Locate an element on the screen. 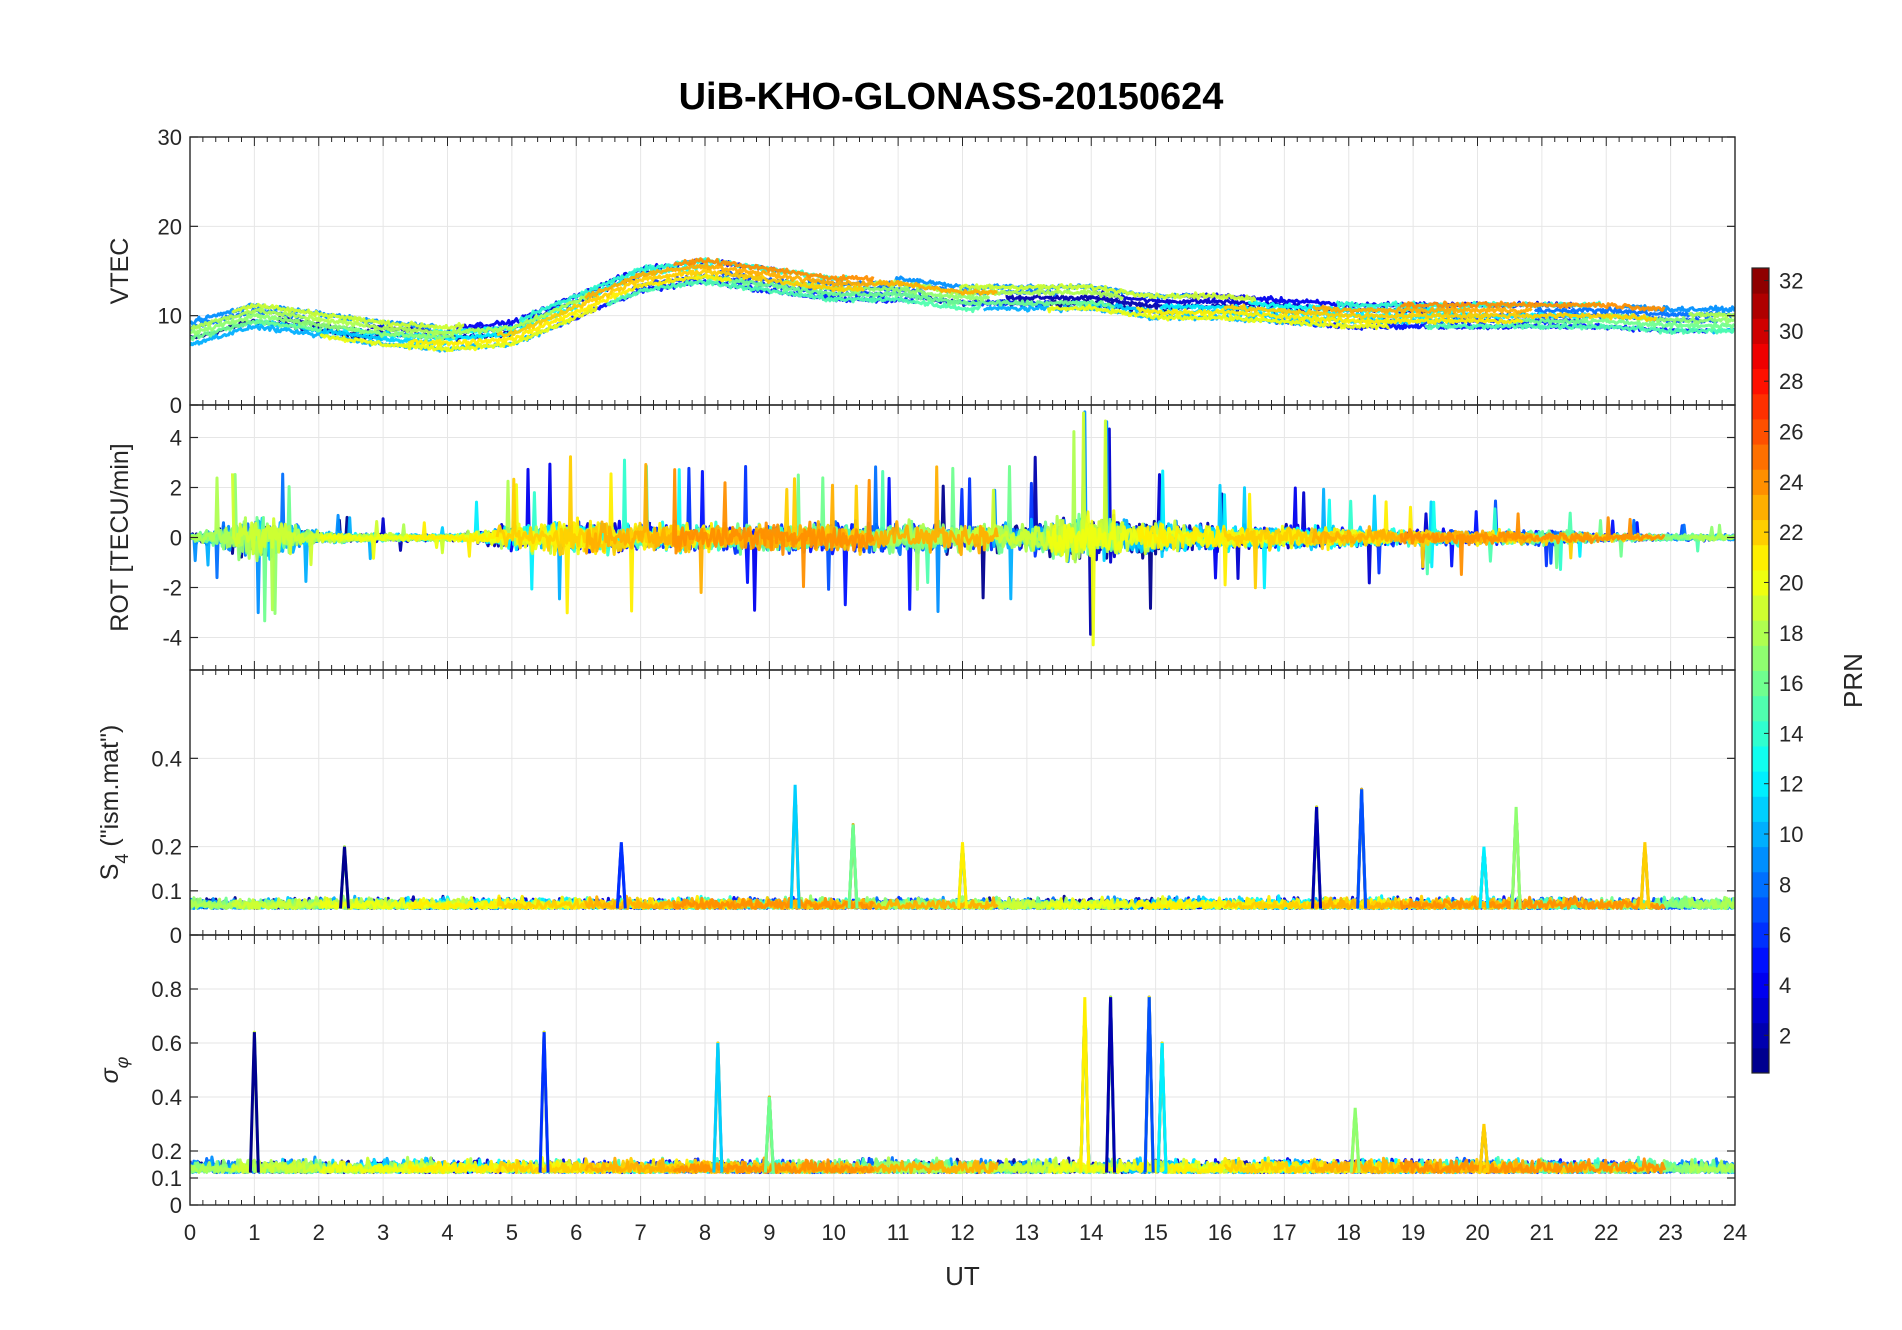  panel-traces-vtec is located at coordinates (962, 305).